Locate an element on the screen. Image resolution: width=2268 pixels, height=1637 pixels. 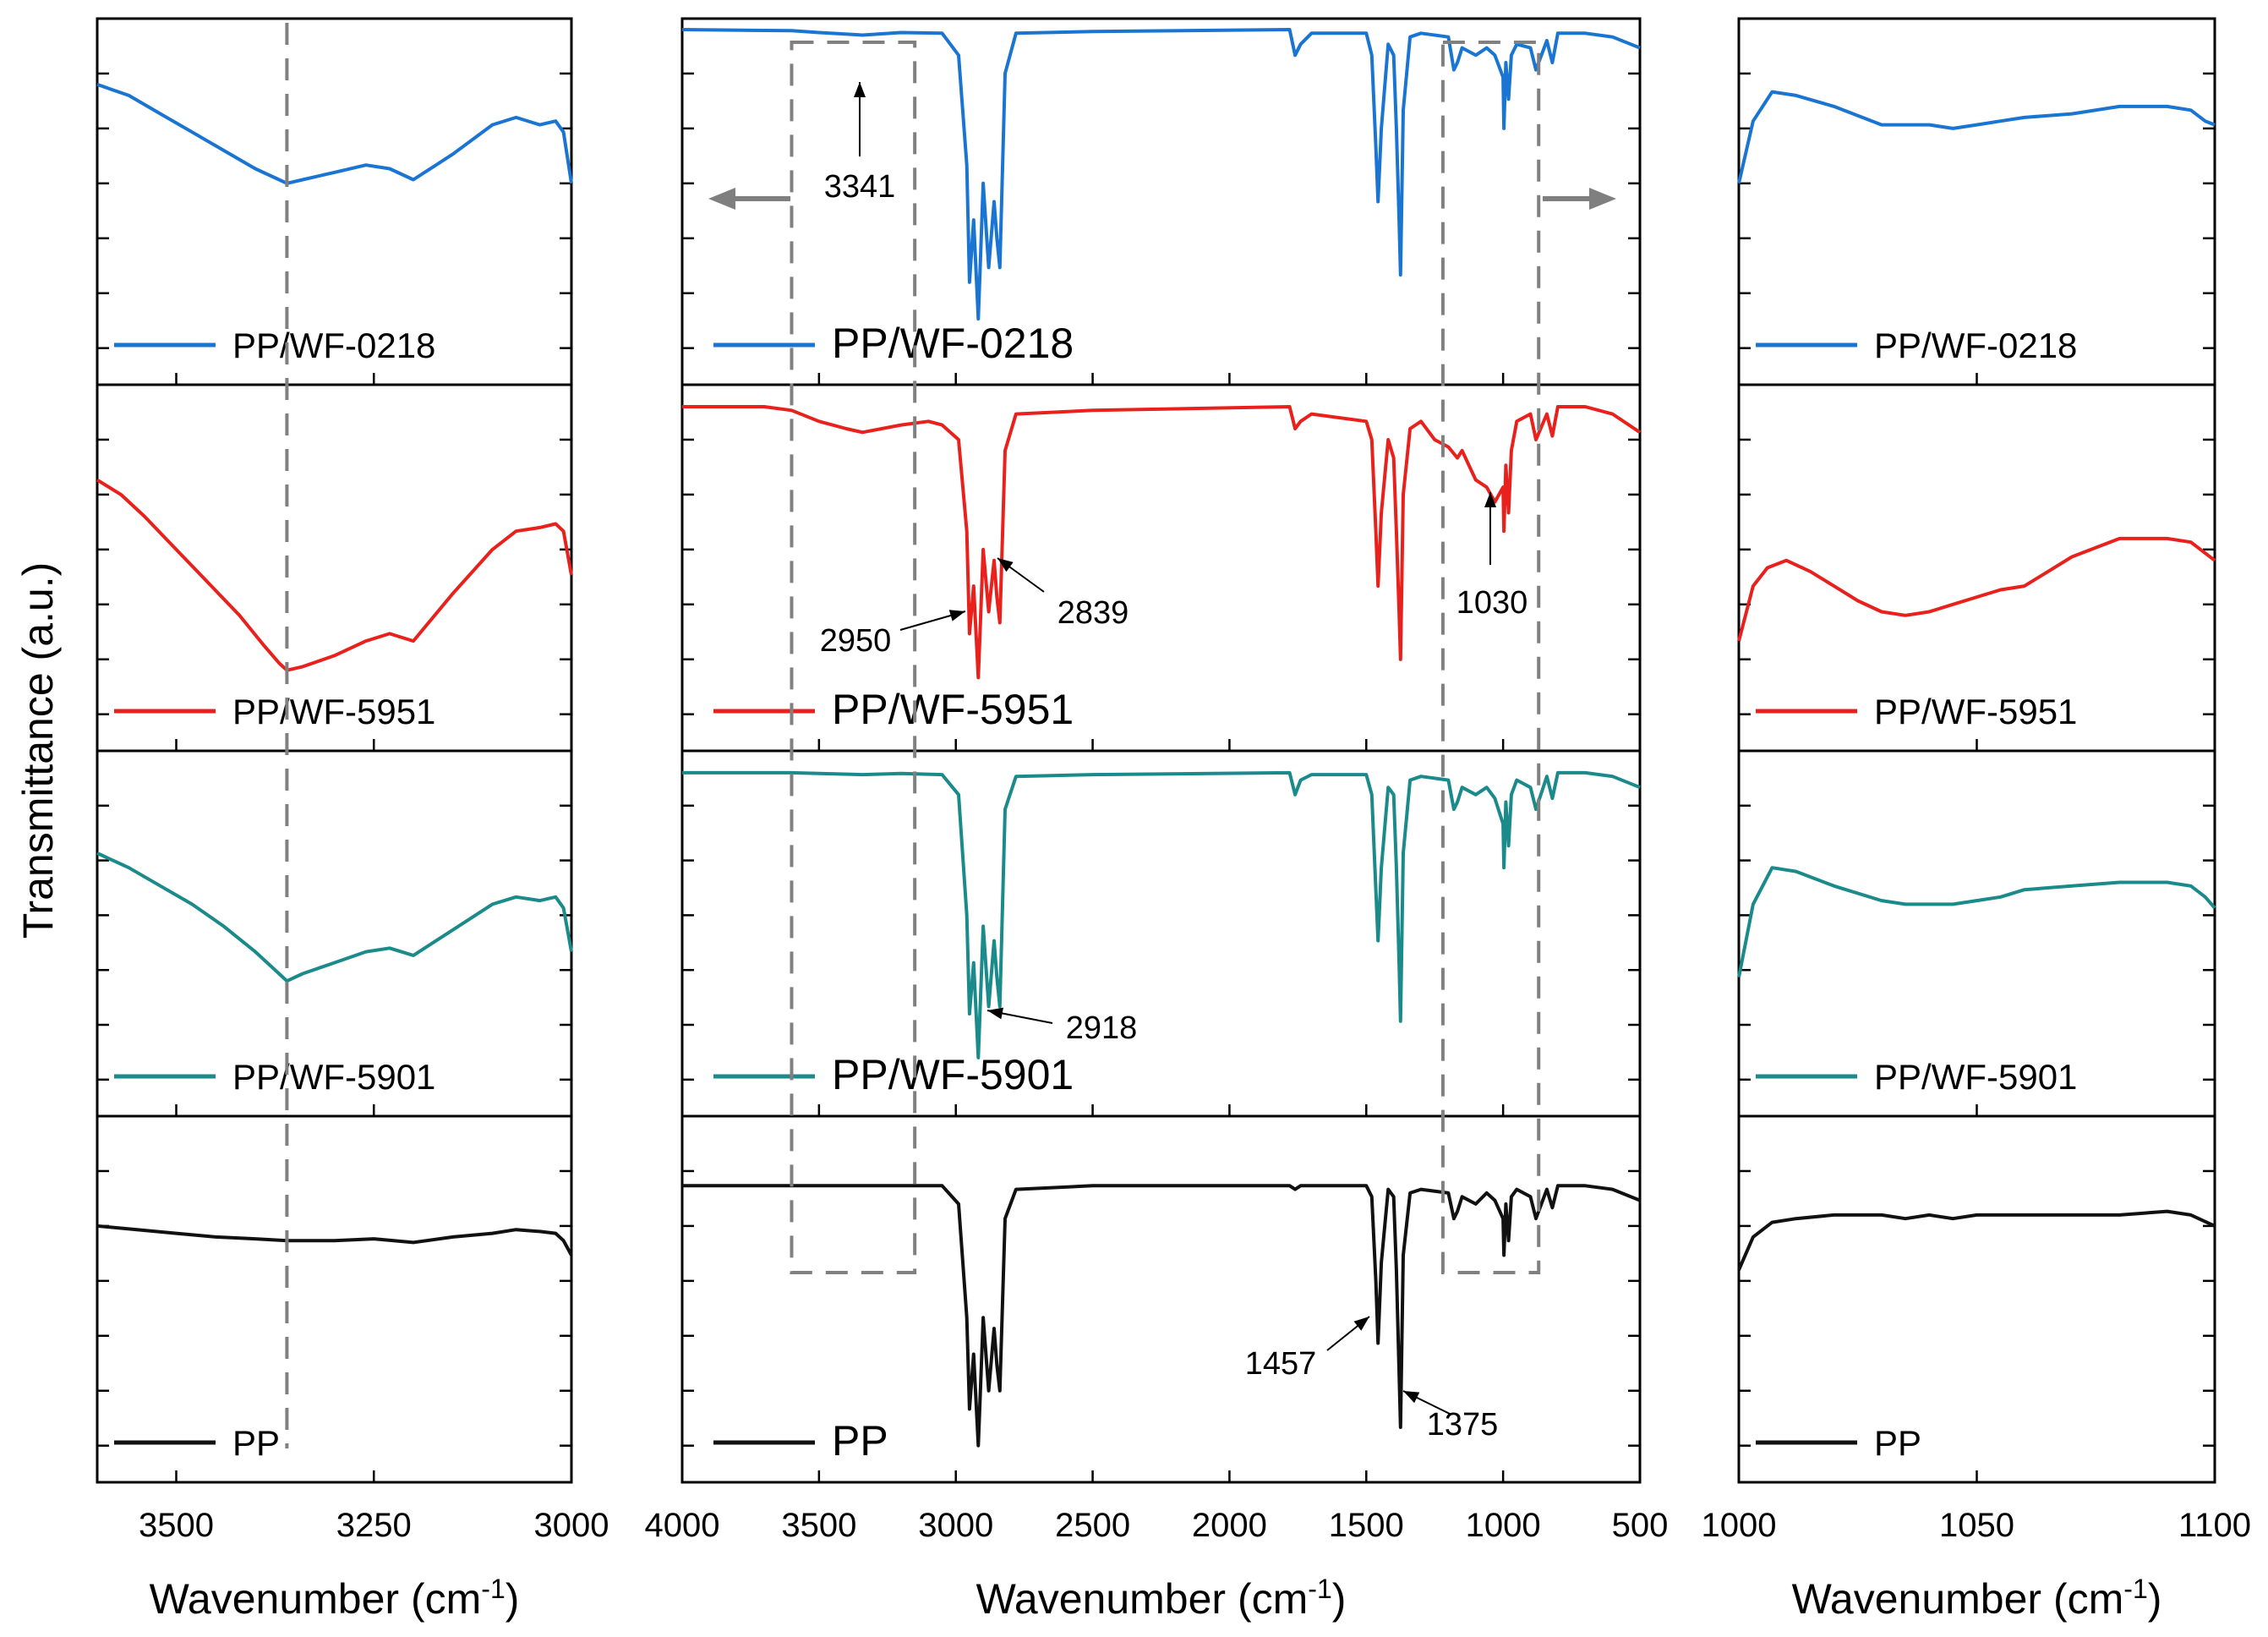
annotation-label: 1030 is located at coordinates (1492, 603).